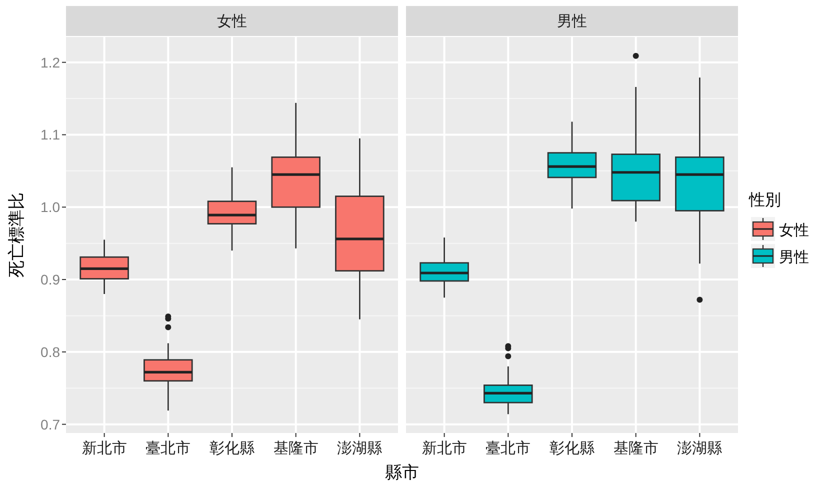  Describe the element at coordinates (50, 424) in the screenshot. I see `y-tick-label: 0.7` at that location.